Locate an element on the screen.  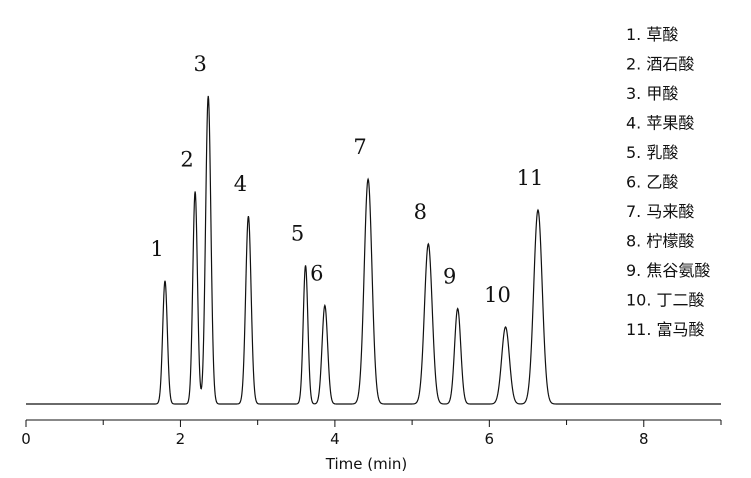
legend-entry: 9. 焦谷氨酸 is located at coordinates (668, 270).